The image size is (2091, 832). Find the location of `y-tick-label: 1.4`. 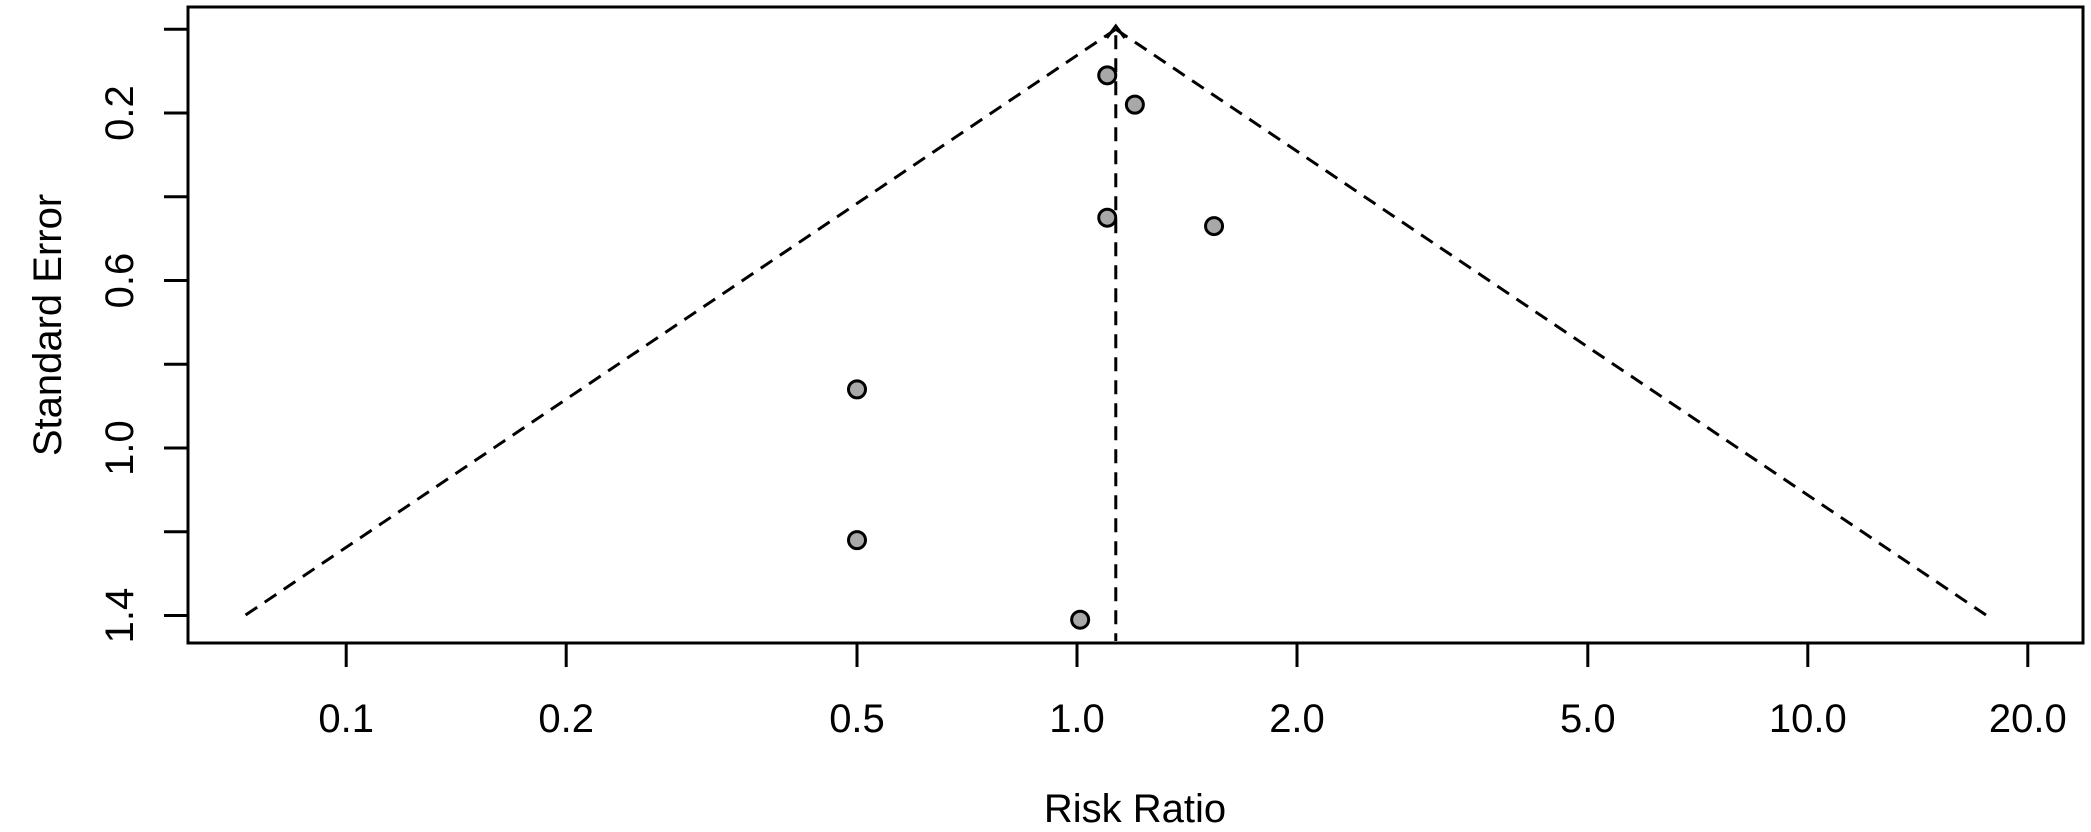

y-tick-label: 1.4 is located at coordinates (120, 616).